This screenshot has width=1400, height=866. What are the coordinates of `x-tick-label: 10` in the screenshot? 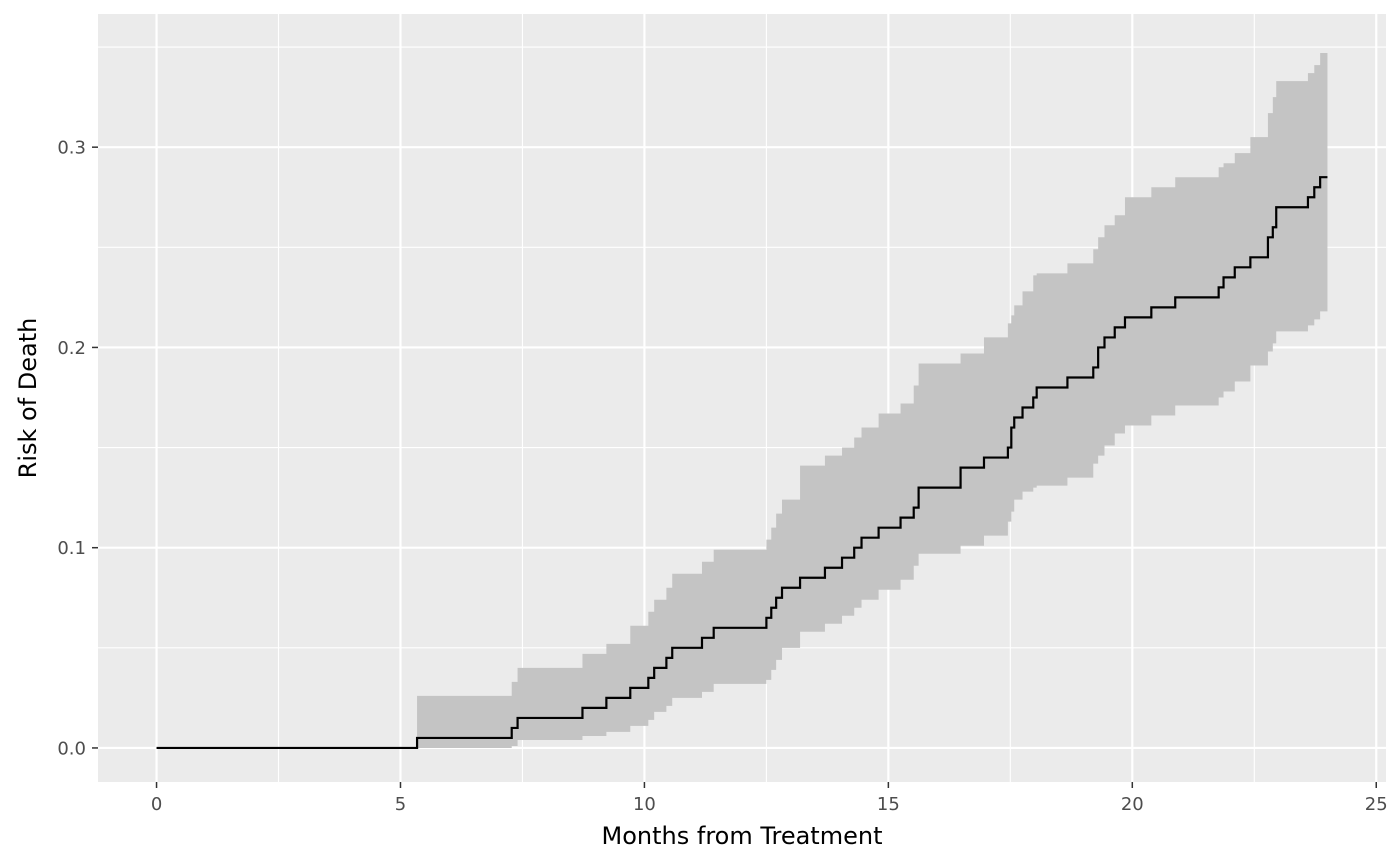 It's located at (644, 804).